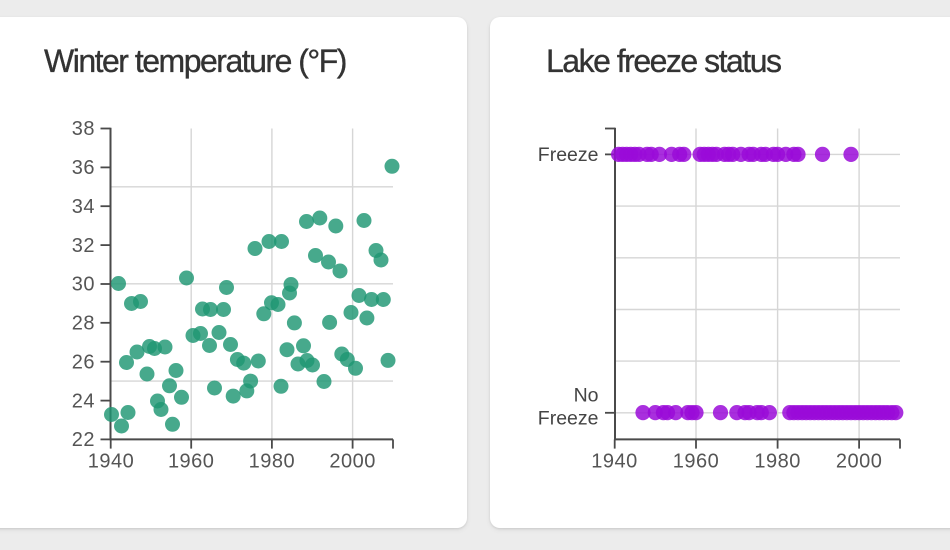 Image resolution: width=950 pixels, height=550 pixels. What do you see at coordinates (83, 324) in the screenshot?
I see `svg-text: 28` at bounding box center [83, 324].